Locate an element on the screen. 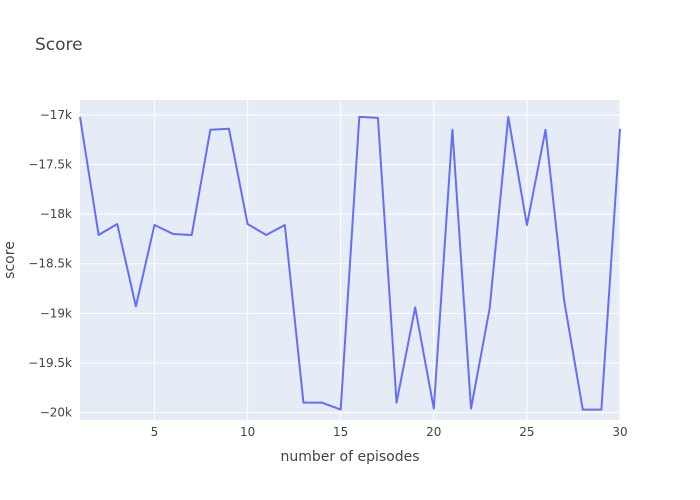  y-tick-label: −18.5k is located at coordinates (50, 264).